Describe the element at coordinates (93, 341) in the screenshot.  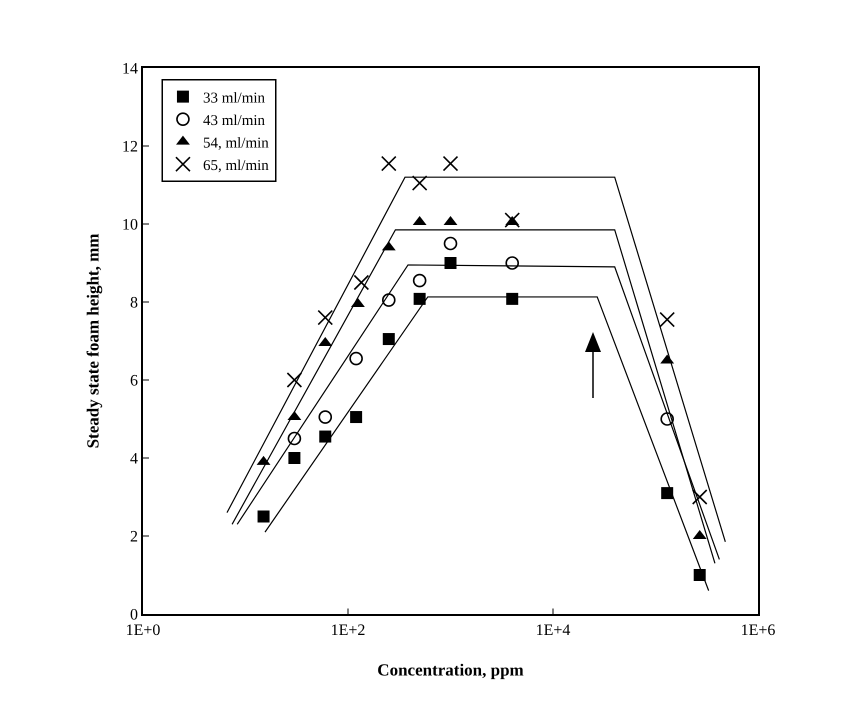
I see `y-axis-title: Steady state foam height, mm` at that location.